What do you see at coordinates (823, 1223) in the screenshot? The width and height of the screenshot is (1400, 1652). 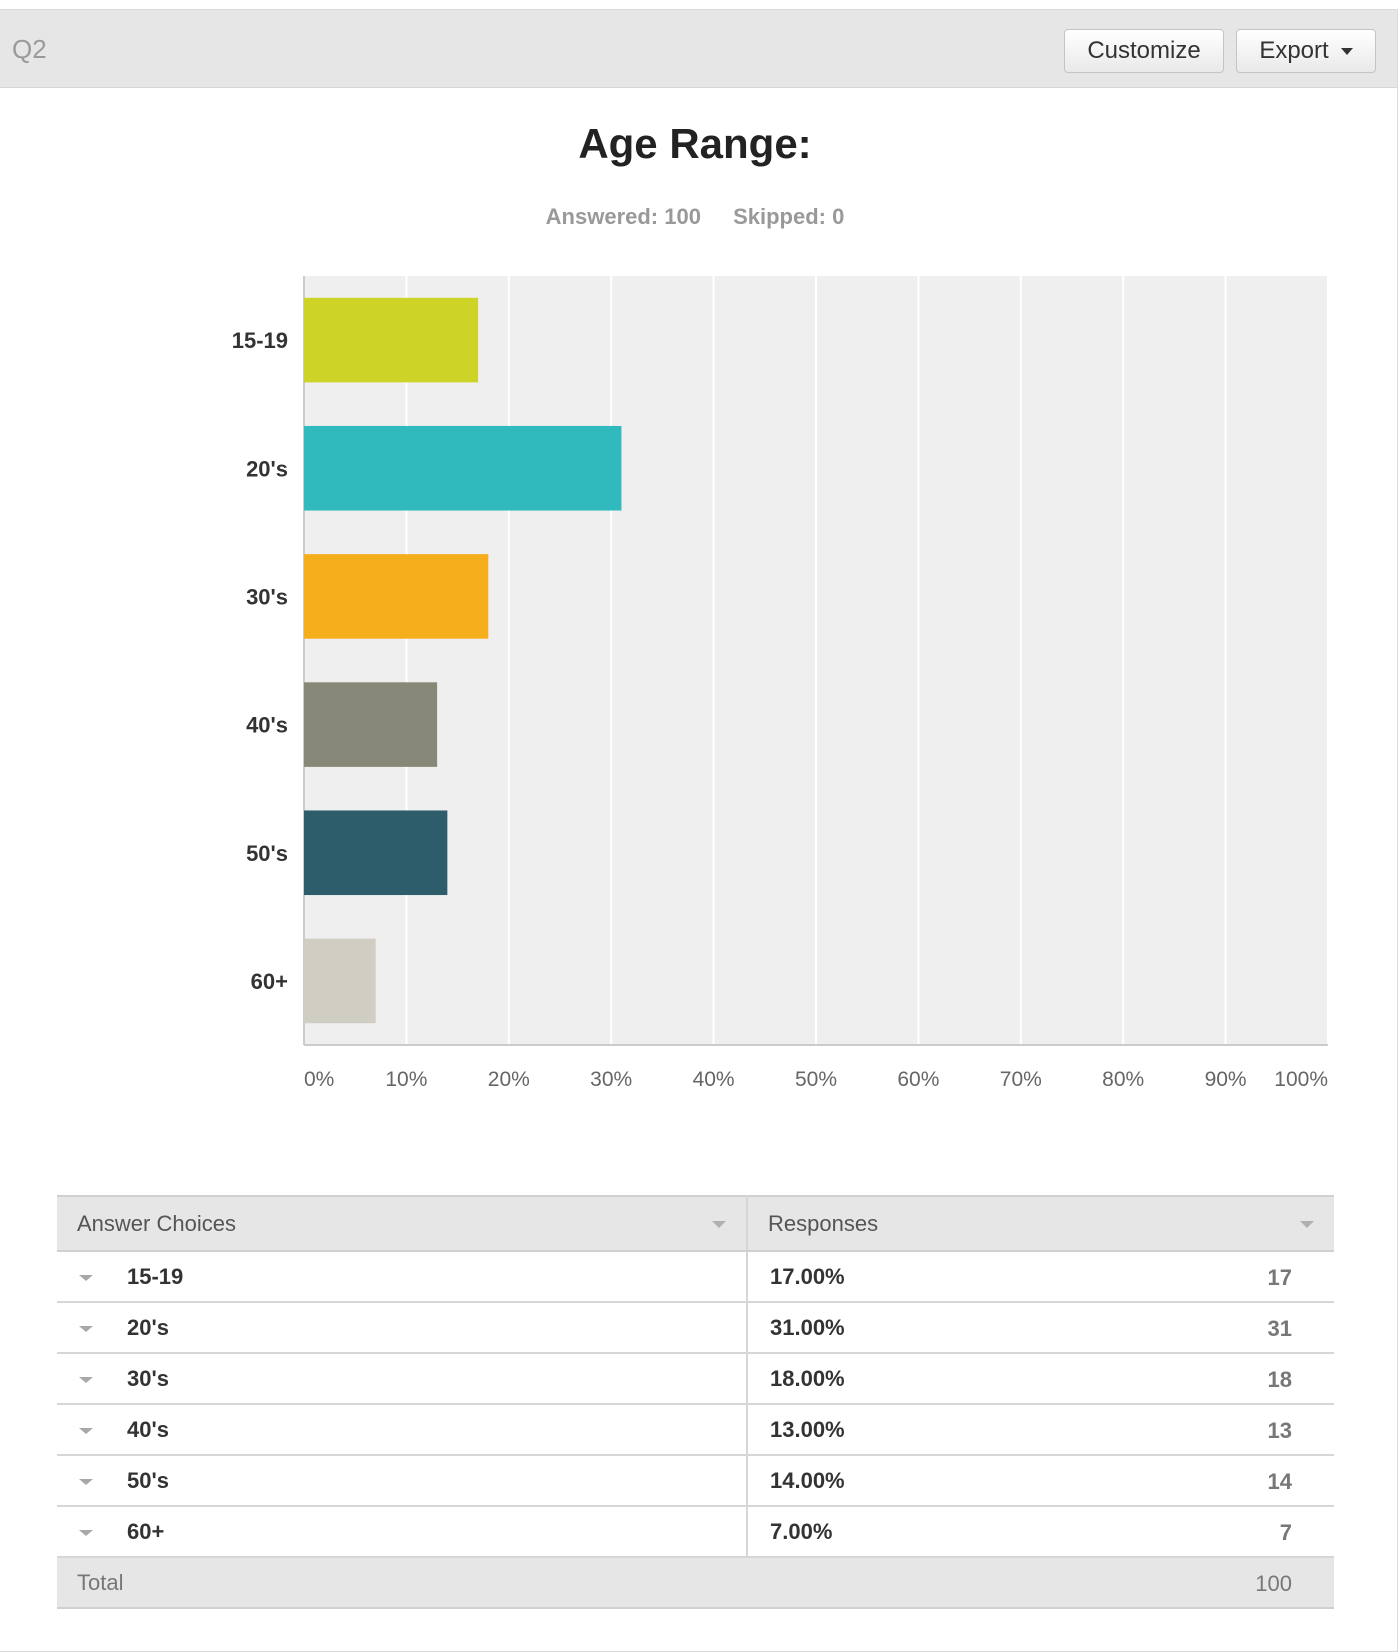 I see `responses-header-label: Responses` at bounding box center [823, 1223].